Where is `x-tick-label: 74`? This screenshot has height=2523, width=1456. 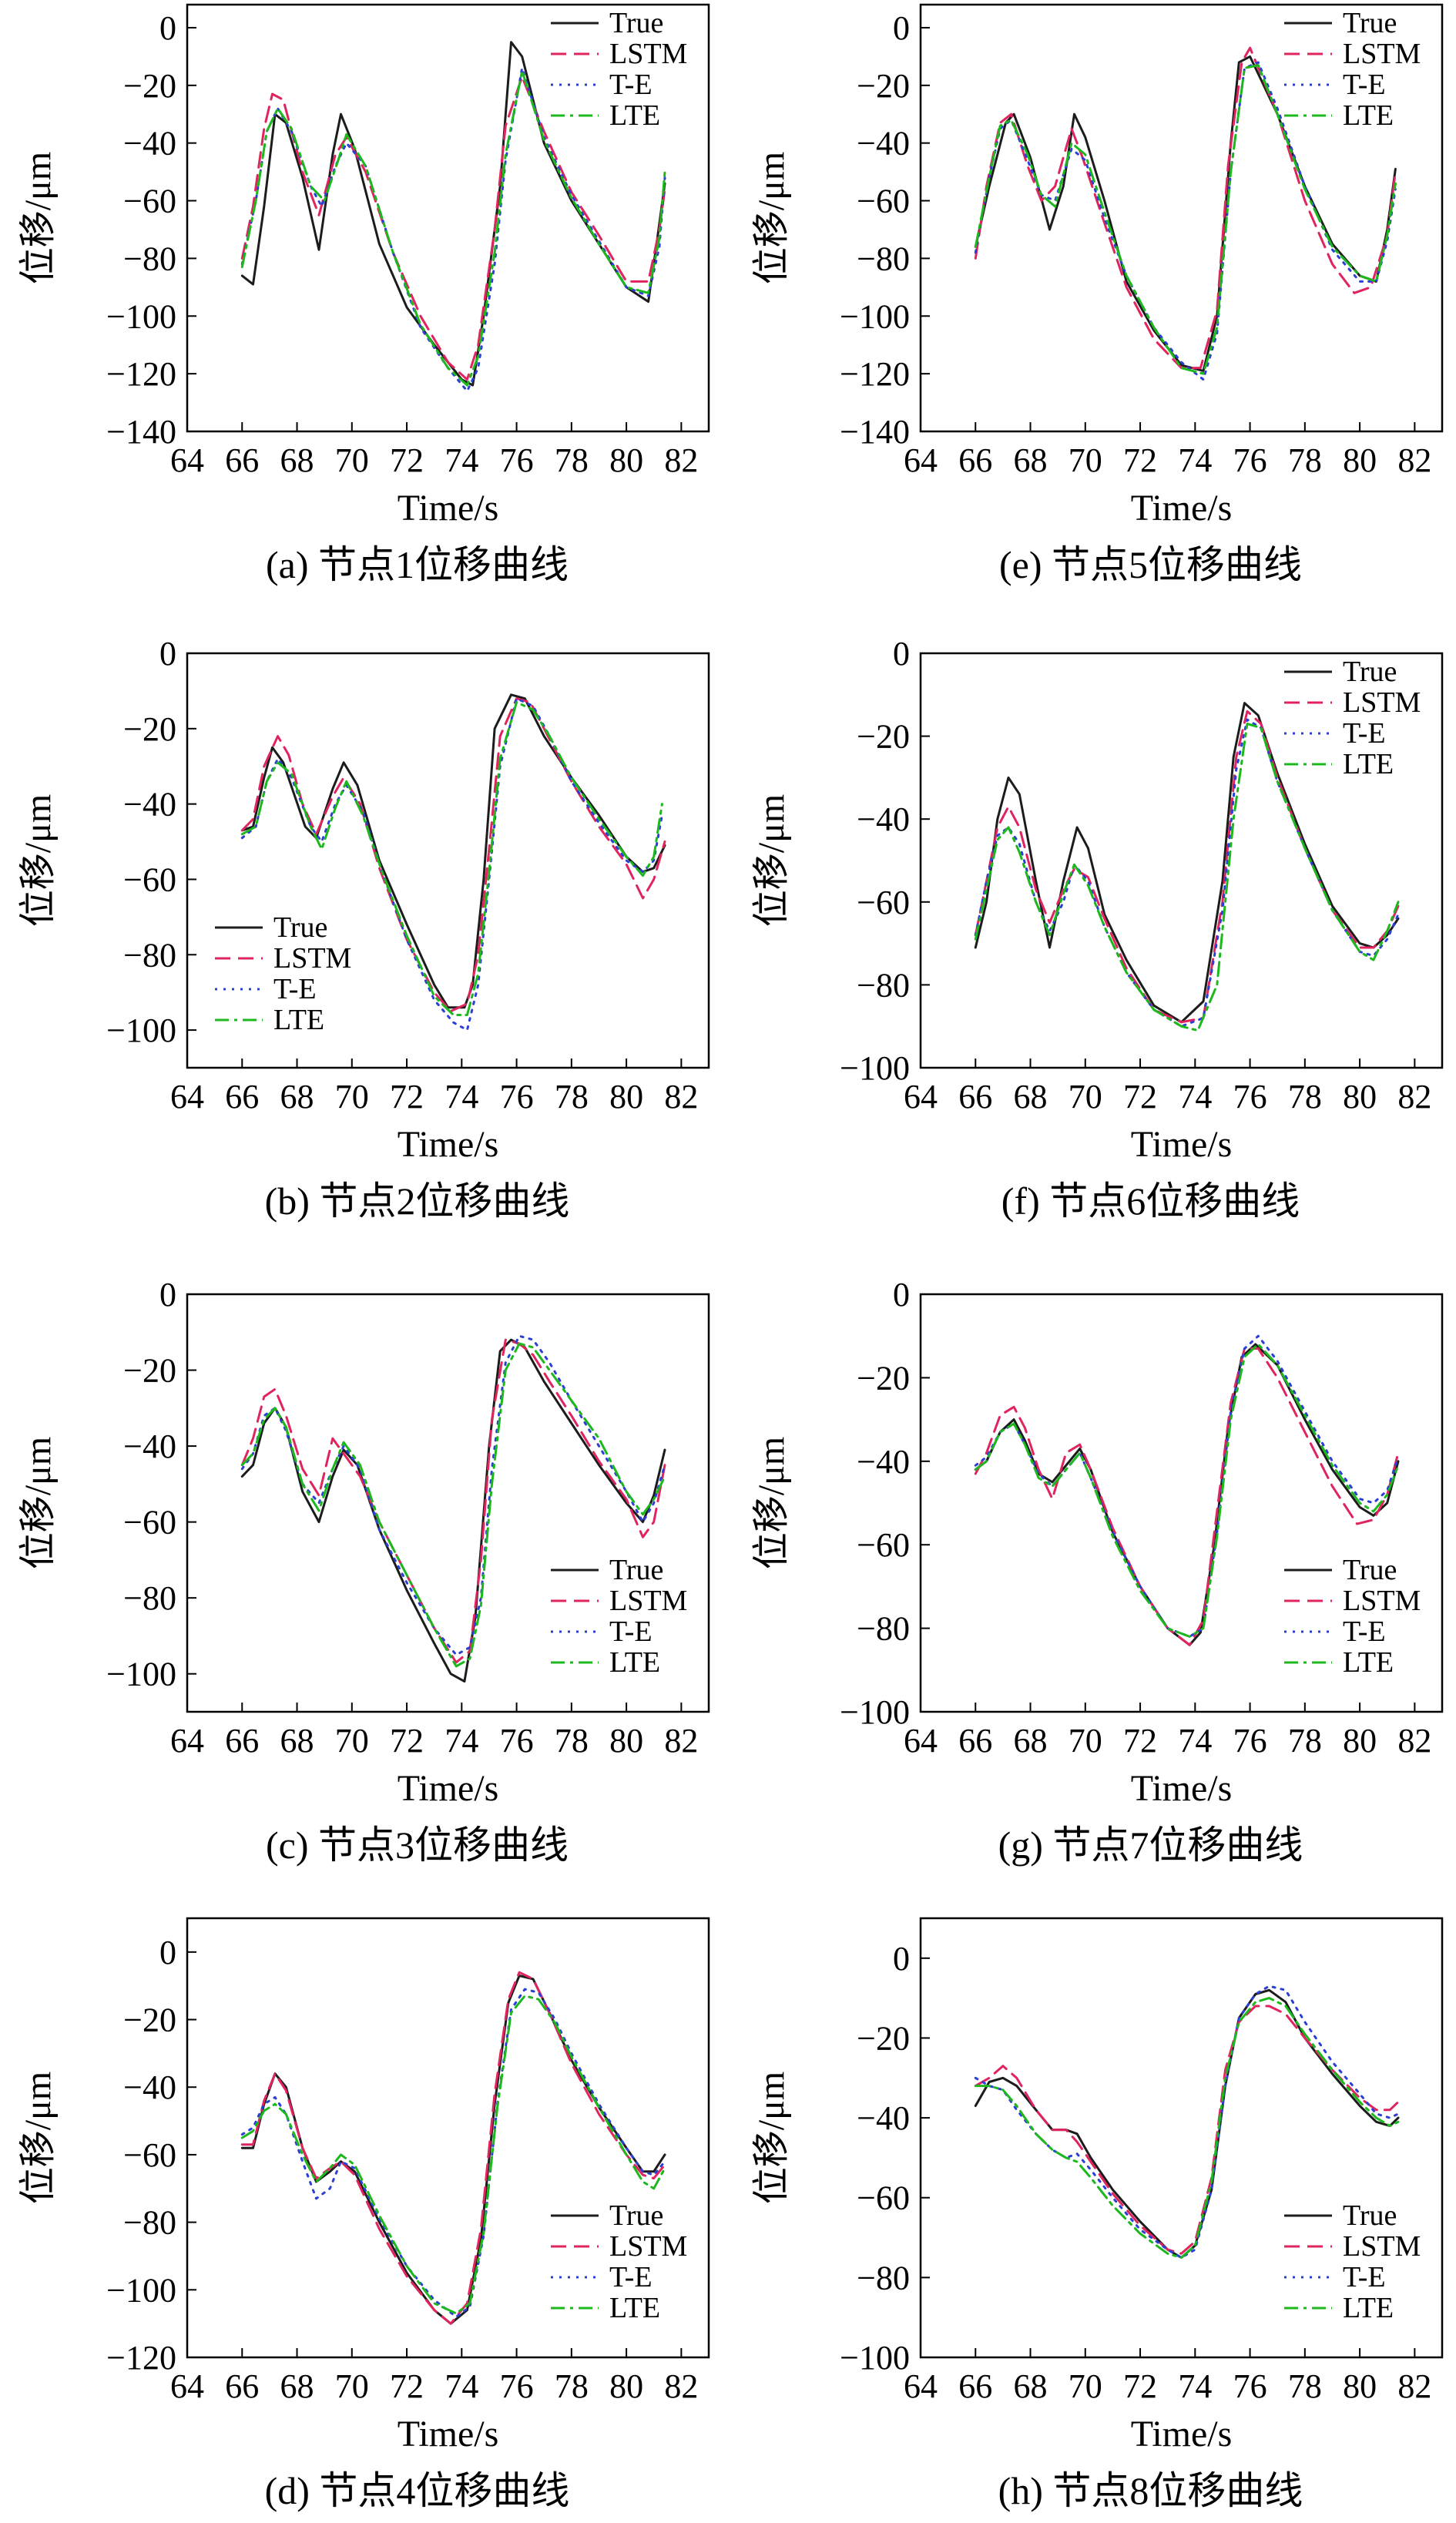 x-tick-label: 74 is located at coordinates (1195, 460).